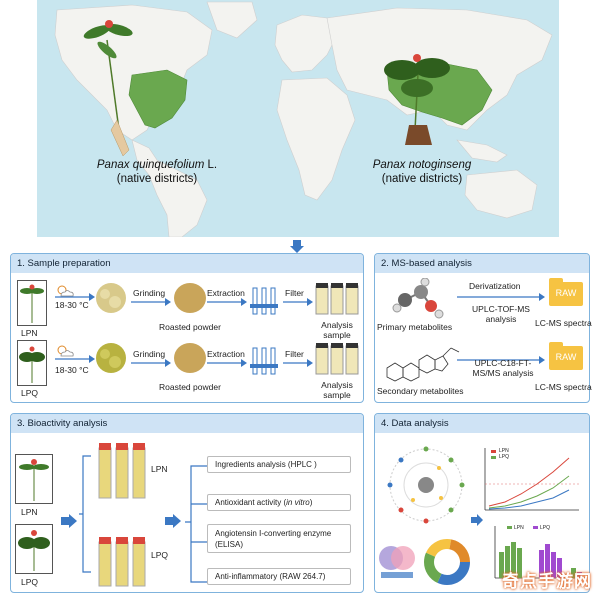 Image resolution: width=596 pixels, height=596 pixels. I want to click on panel-2-title: 2. MS-based analysis, so click(482, 263).